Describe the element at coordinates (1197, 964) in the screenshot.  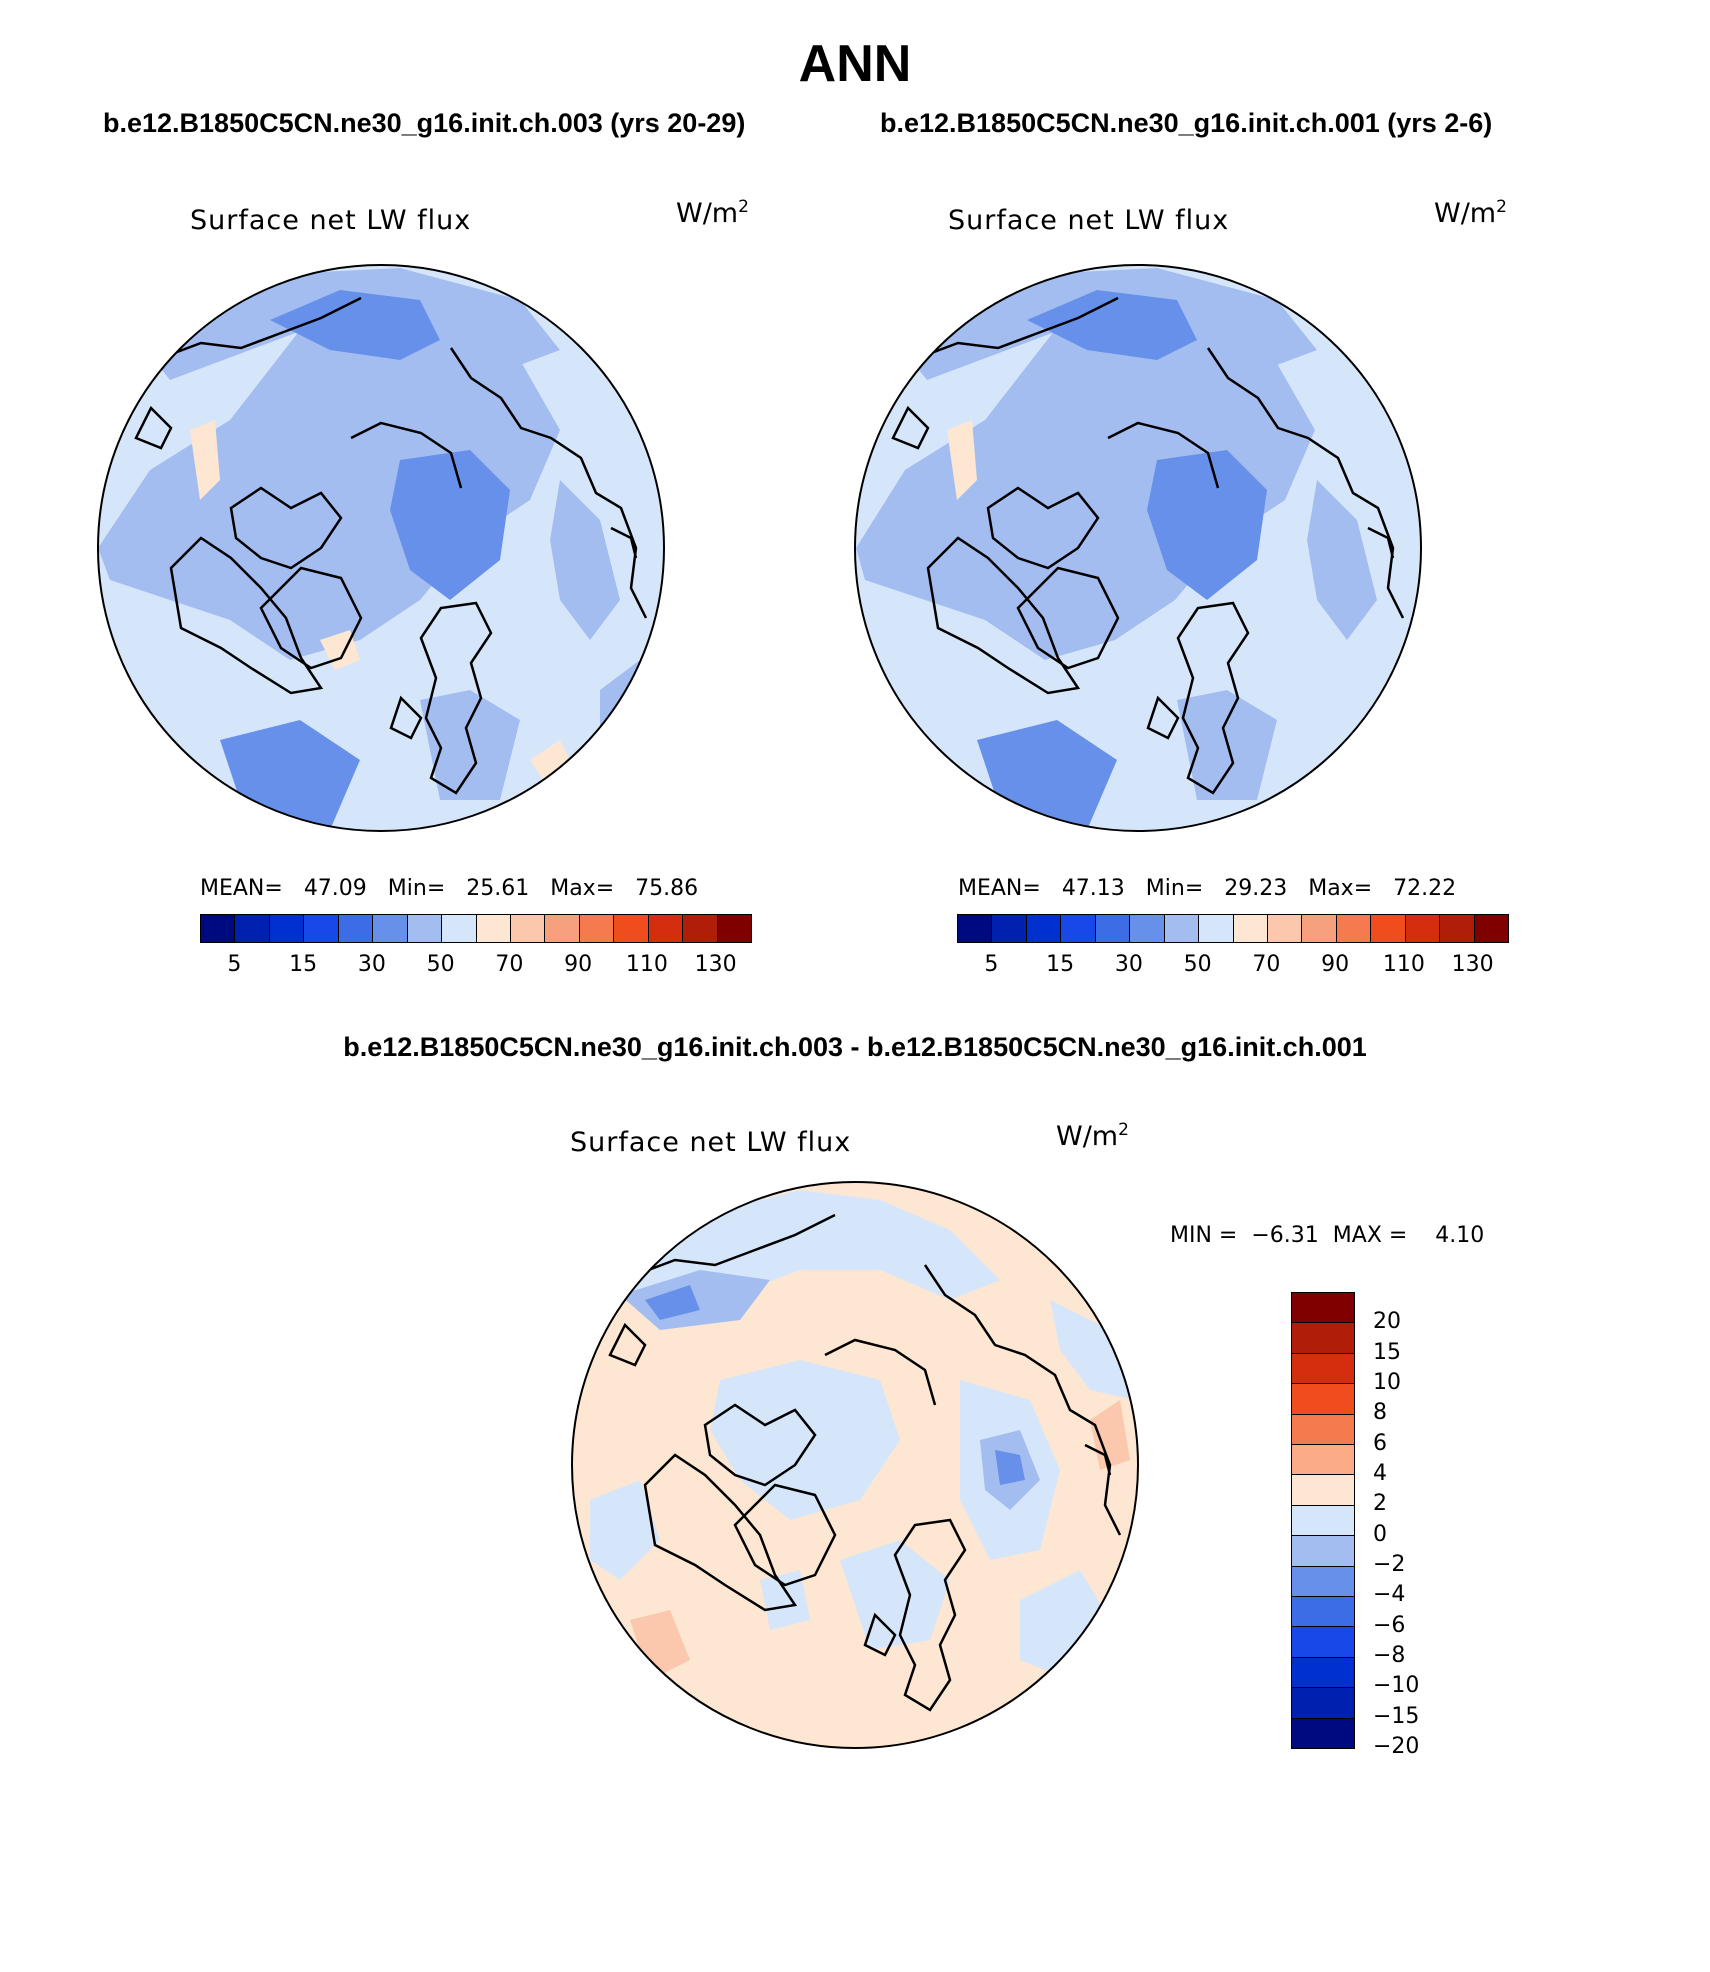
I see `colorbar-label: 50` at that location.